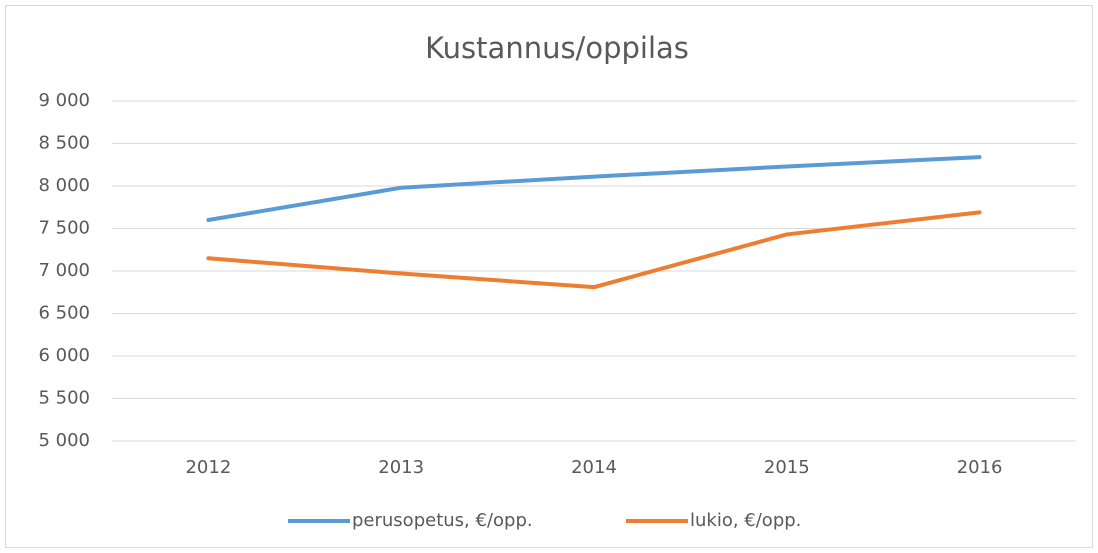  I want to click on y-tick-label: 7 500, so click(64, 228).